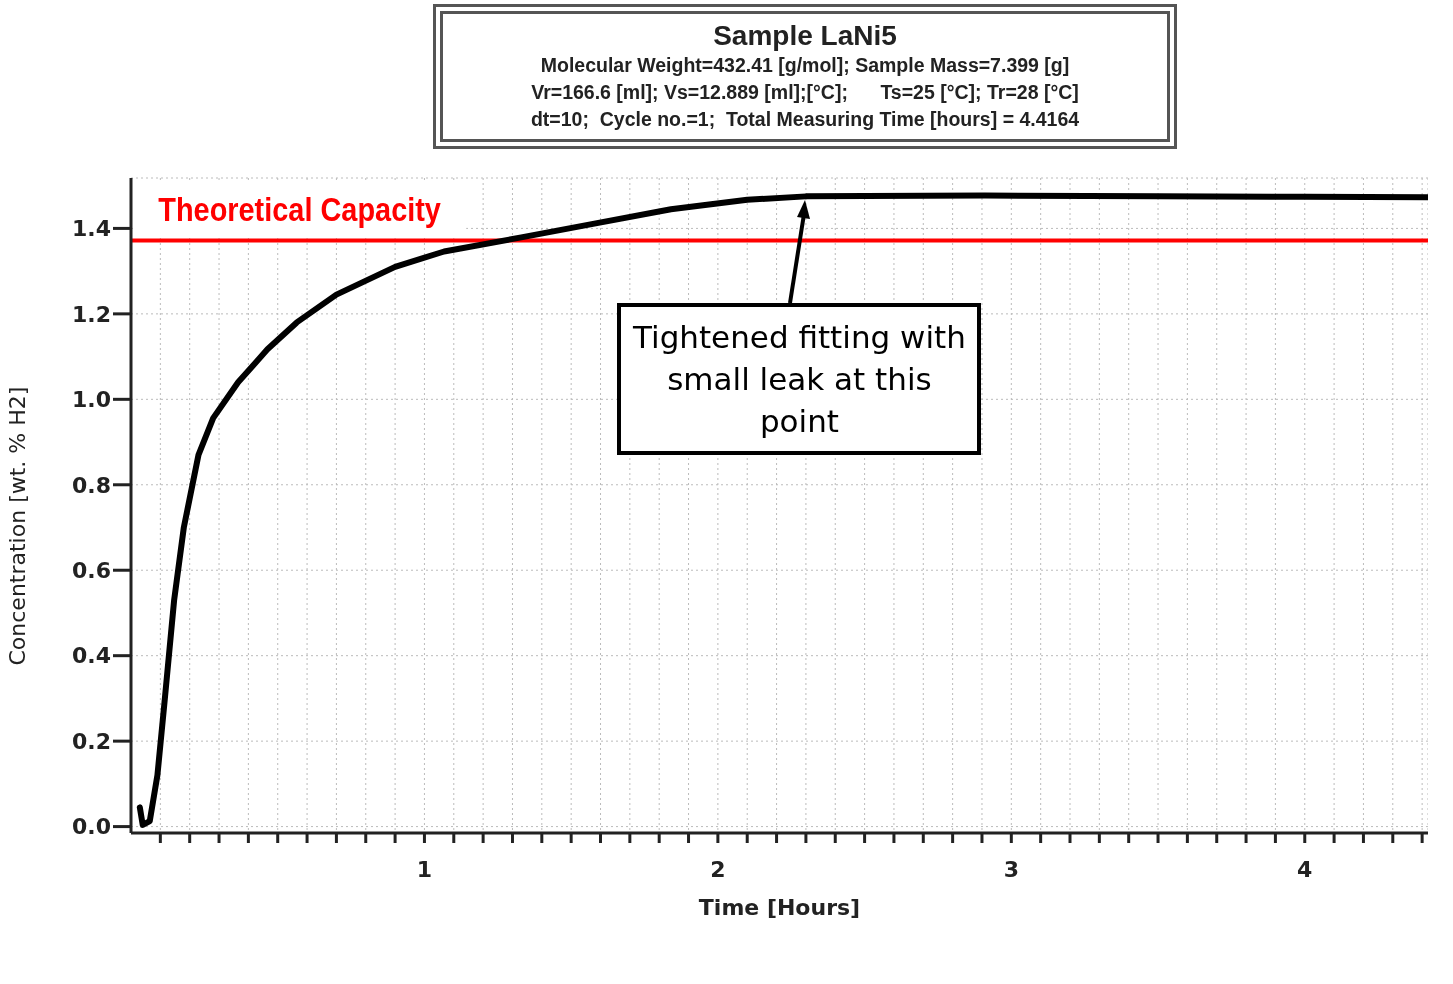 The height and width of the screenshot is (984, 1453). Describe the element at coordinates (779, 907) in the screenshot. I see `x-axis-title: Time [Hours]` at that location.